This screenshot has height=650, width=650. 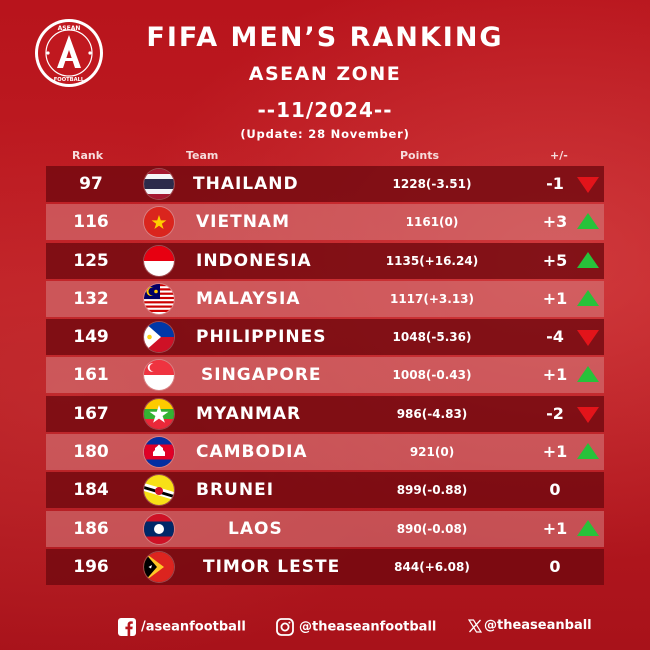 What do you see at coordinates (555, 183) in the screenshot?
I see `change-cell: -1` at bounding box center [555, 183].